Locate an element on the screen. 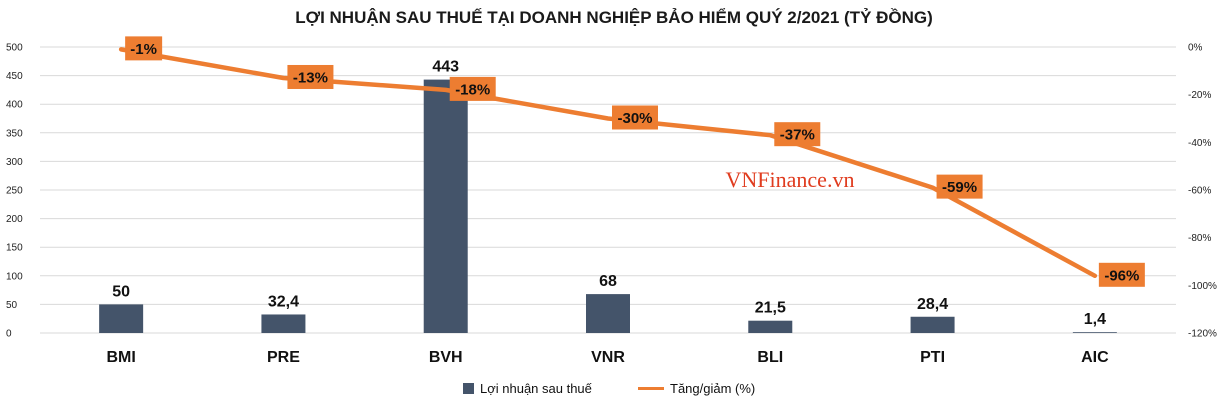 This screenshot has height=414, width=1229. line-data-label: -13% is located at coordinates (310, 77).